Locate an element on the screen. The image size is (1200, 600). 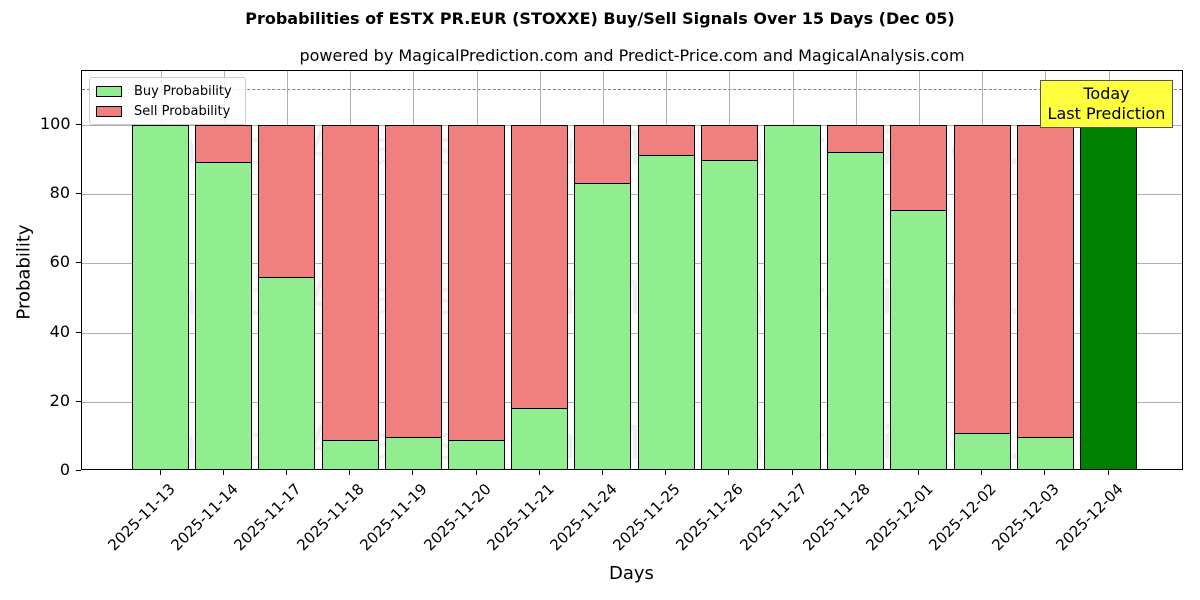
legend-item-sell: Sell Probability is located at coordinates (163, 111).